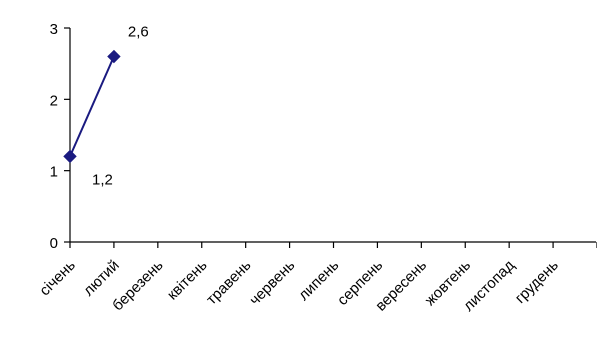  I want to click on series-line, so click(92, 106).